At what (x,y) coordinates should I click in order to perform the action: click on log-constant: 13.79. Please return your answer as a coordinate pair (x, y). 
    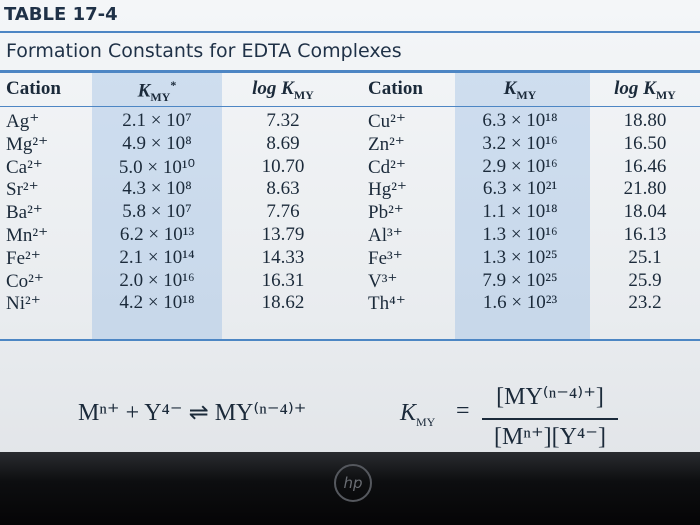
    Looking at the image, I should click on (283, 234).